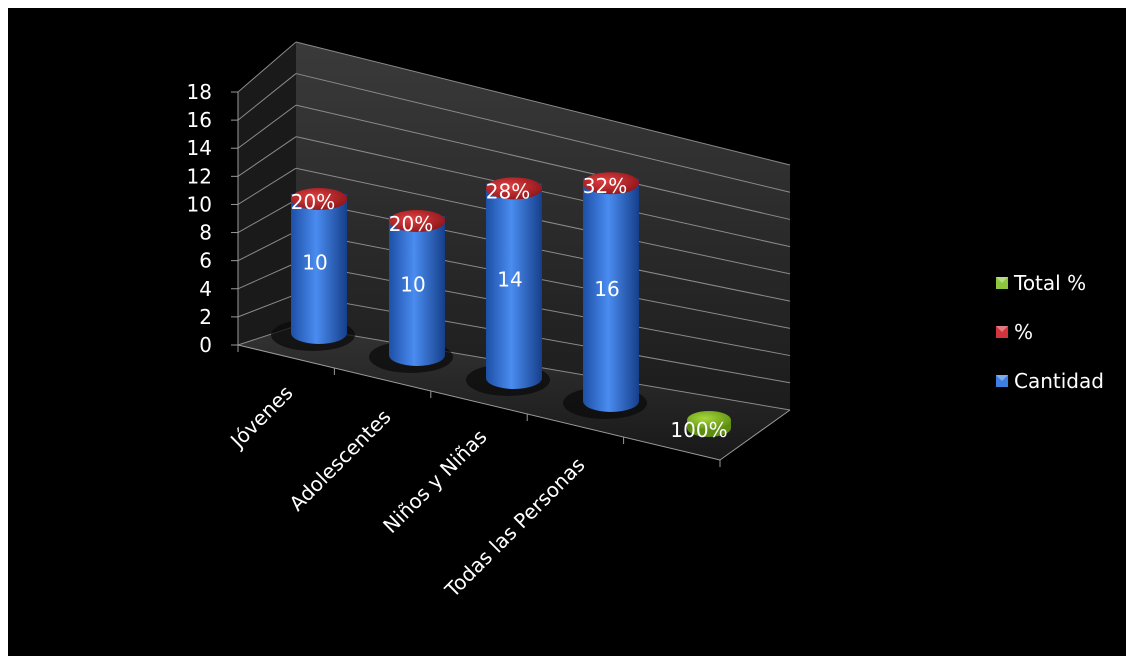 The image size is (1134, 664). What do you see at coordinates (434, 481) in the screenshot?
I see `category-label: Niños y Niñas` at bounding box center [434, 481].